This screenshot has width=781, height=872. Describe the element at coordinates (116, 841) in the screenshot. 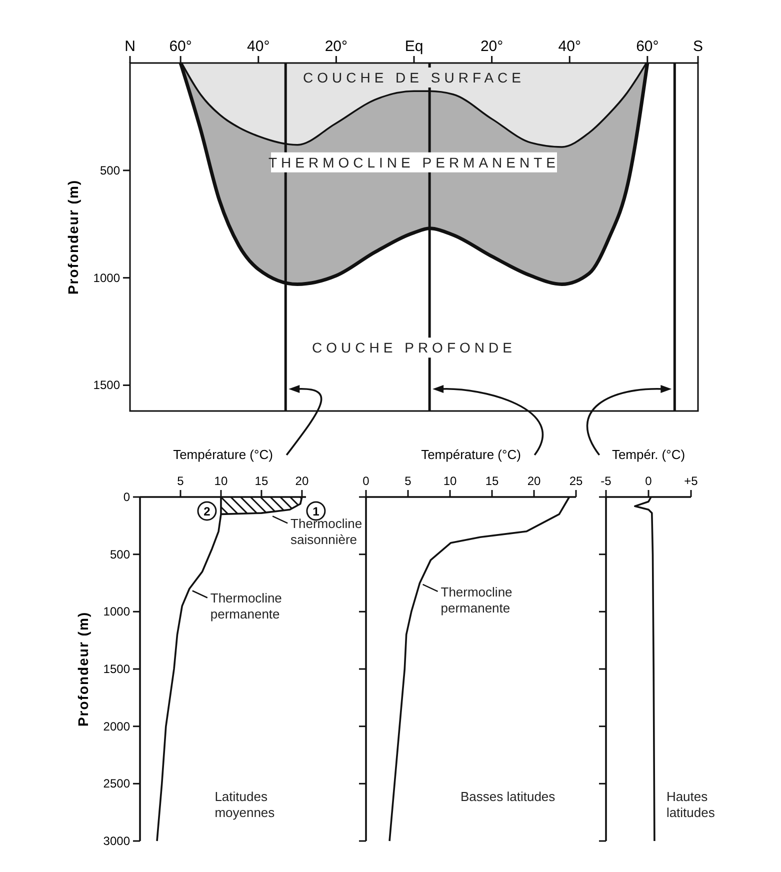

I see `y-tick-label: 3000` at that location.